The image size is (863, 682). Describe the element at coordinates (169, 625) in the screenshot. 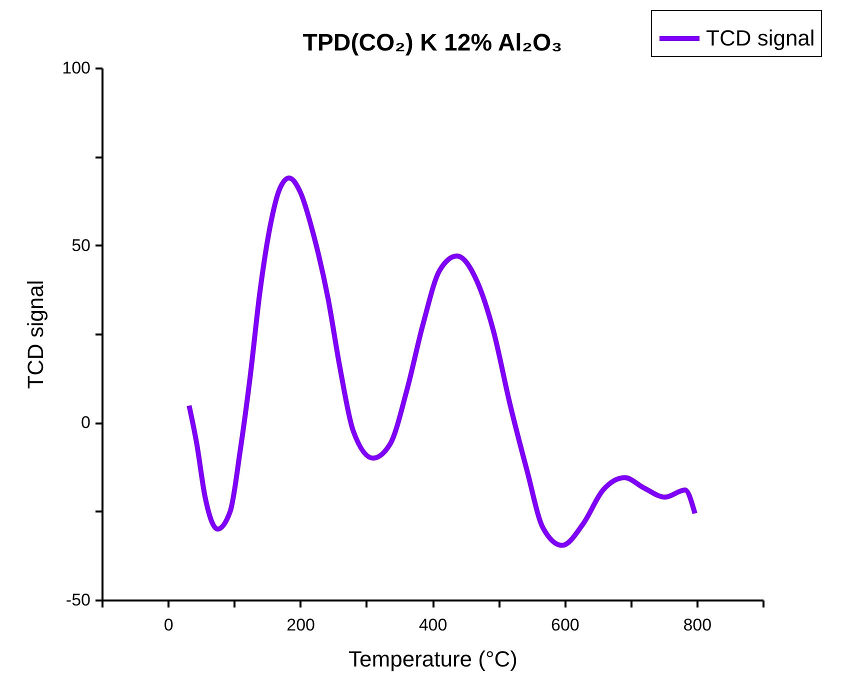

I see `x-tick-label: 0` at that location.